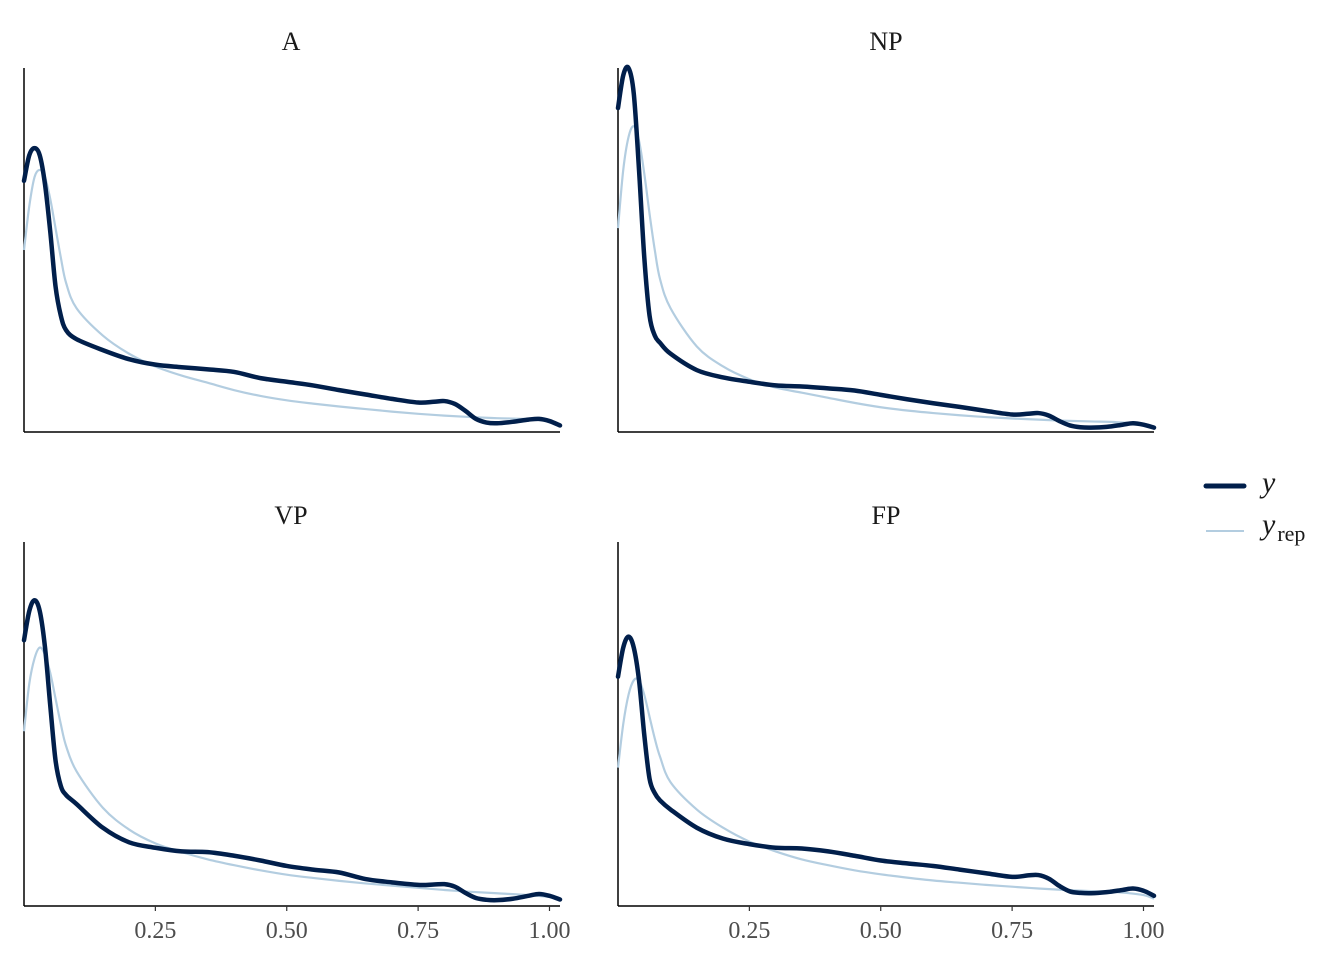 The height and width of the screenshot is (960, 1344). I want to click on panel-title-a: A, so click(291, 41).